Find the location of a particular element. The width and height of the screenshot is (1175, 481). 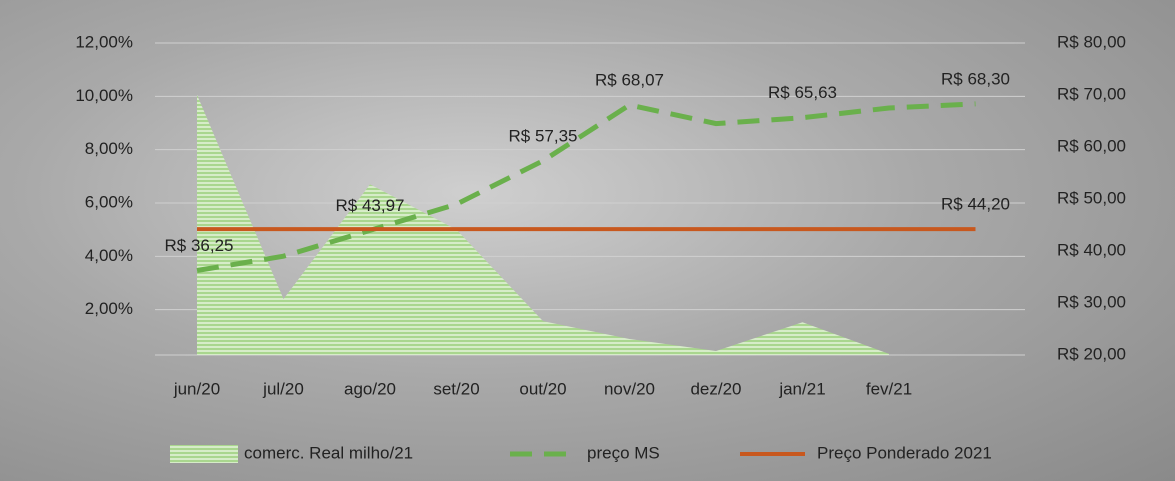

x-tick-label: nov/20 is located at coordinates (629, 388).